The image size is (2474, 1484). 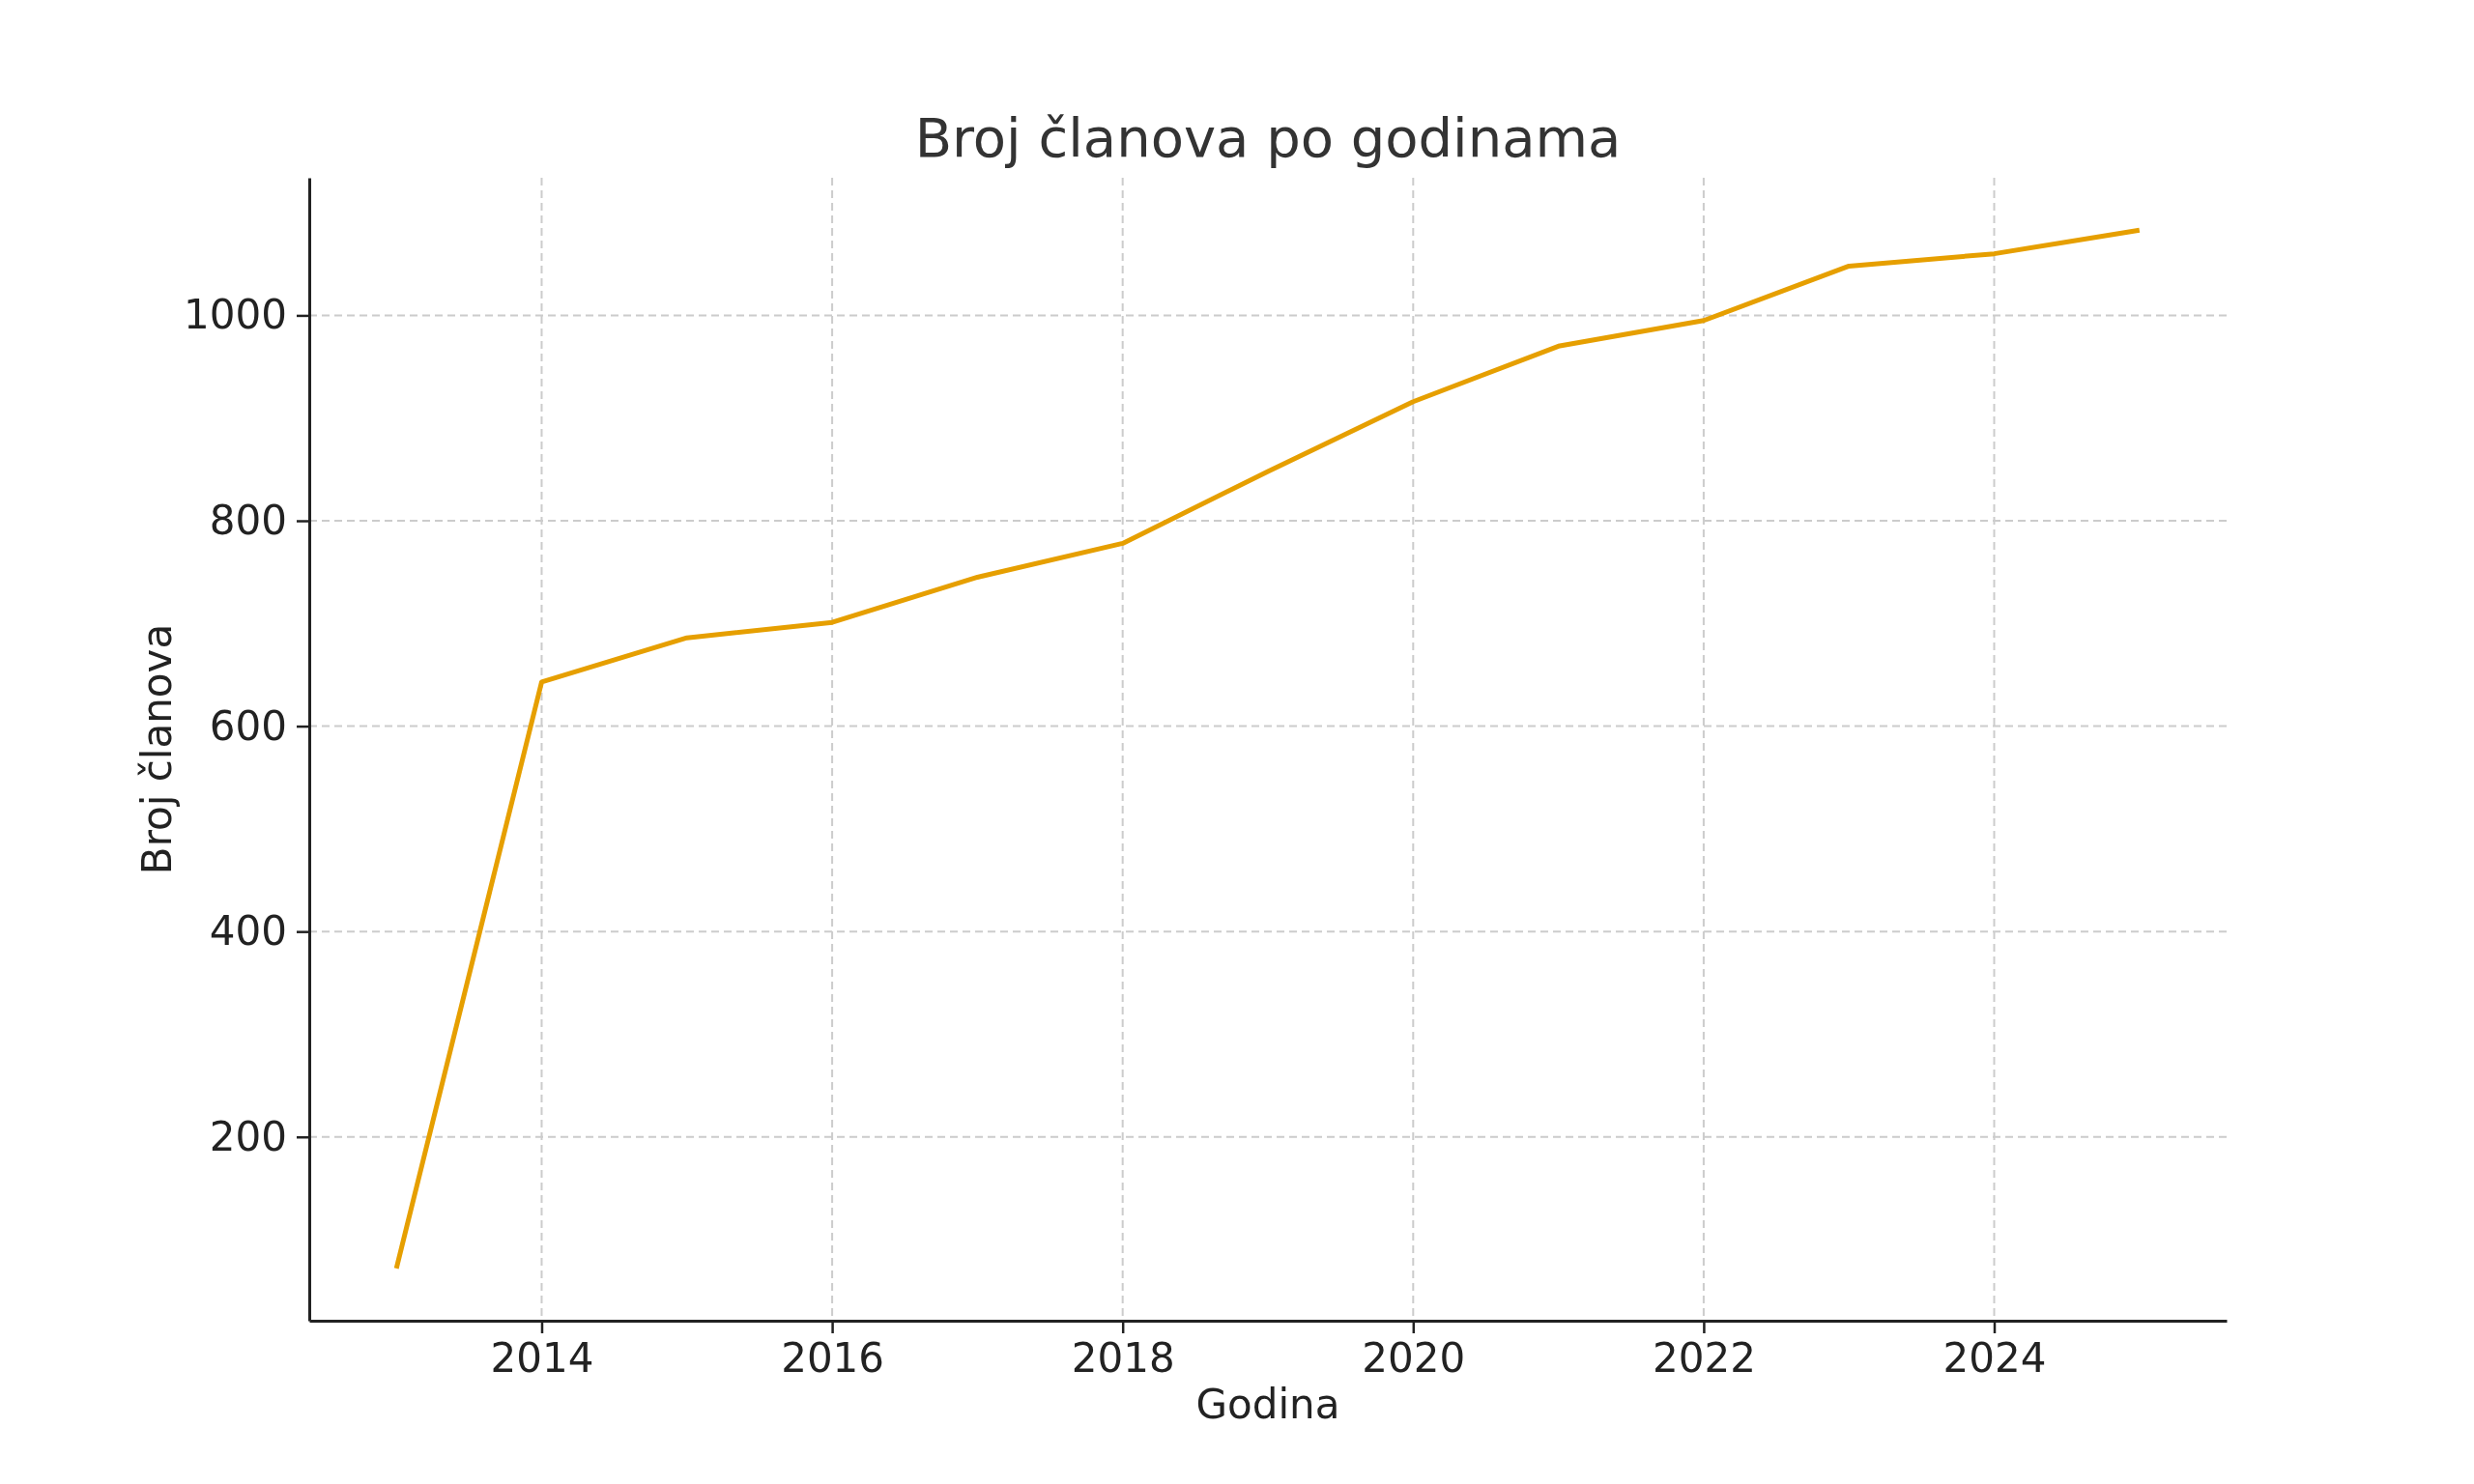 I want to click on y-axis-title: Broj članova, so click(x=157, y=749).